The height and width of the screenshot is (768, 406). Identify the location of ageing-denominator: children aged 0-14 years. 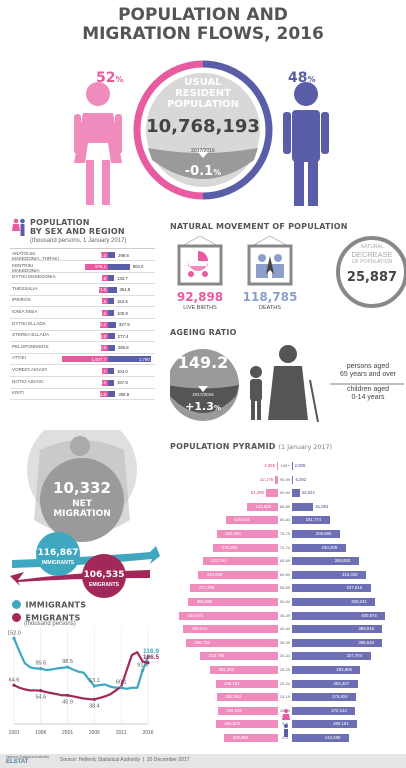
(368, 393).